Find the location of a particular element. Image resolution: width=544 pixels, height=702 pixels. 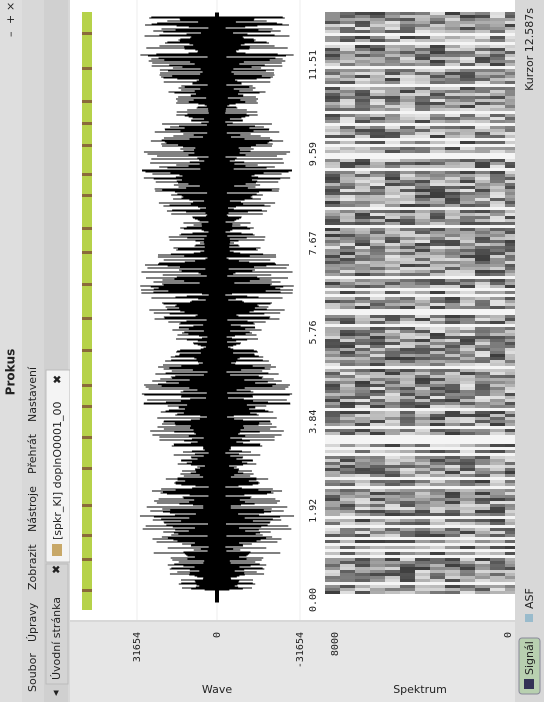

menu-item: Úpravy is located at coordinates (32, 622).